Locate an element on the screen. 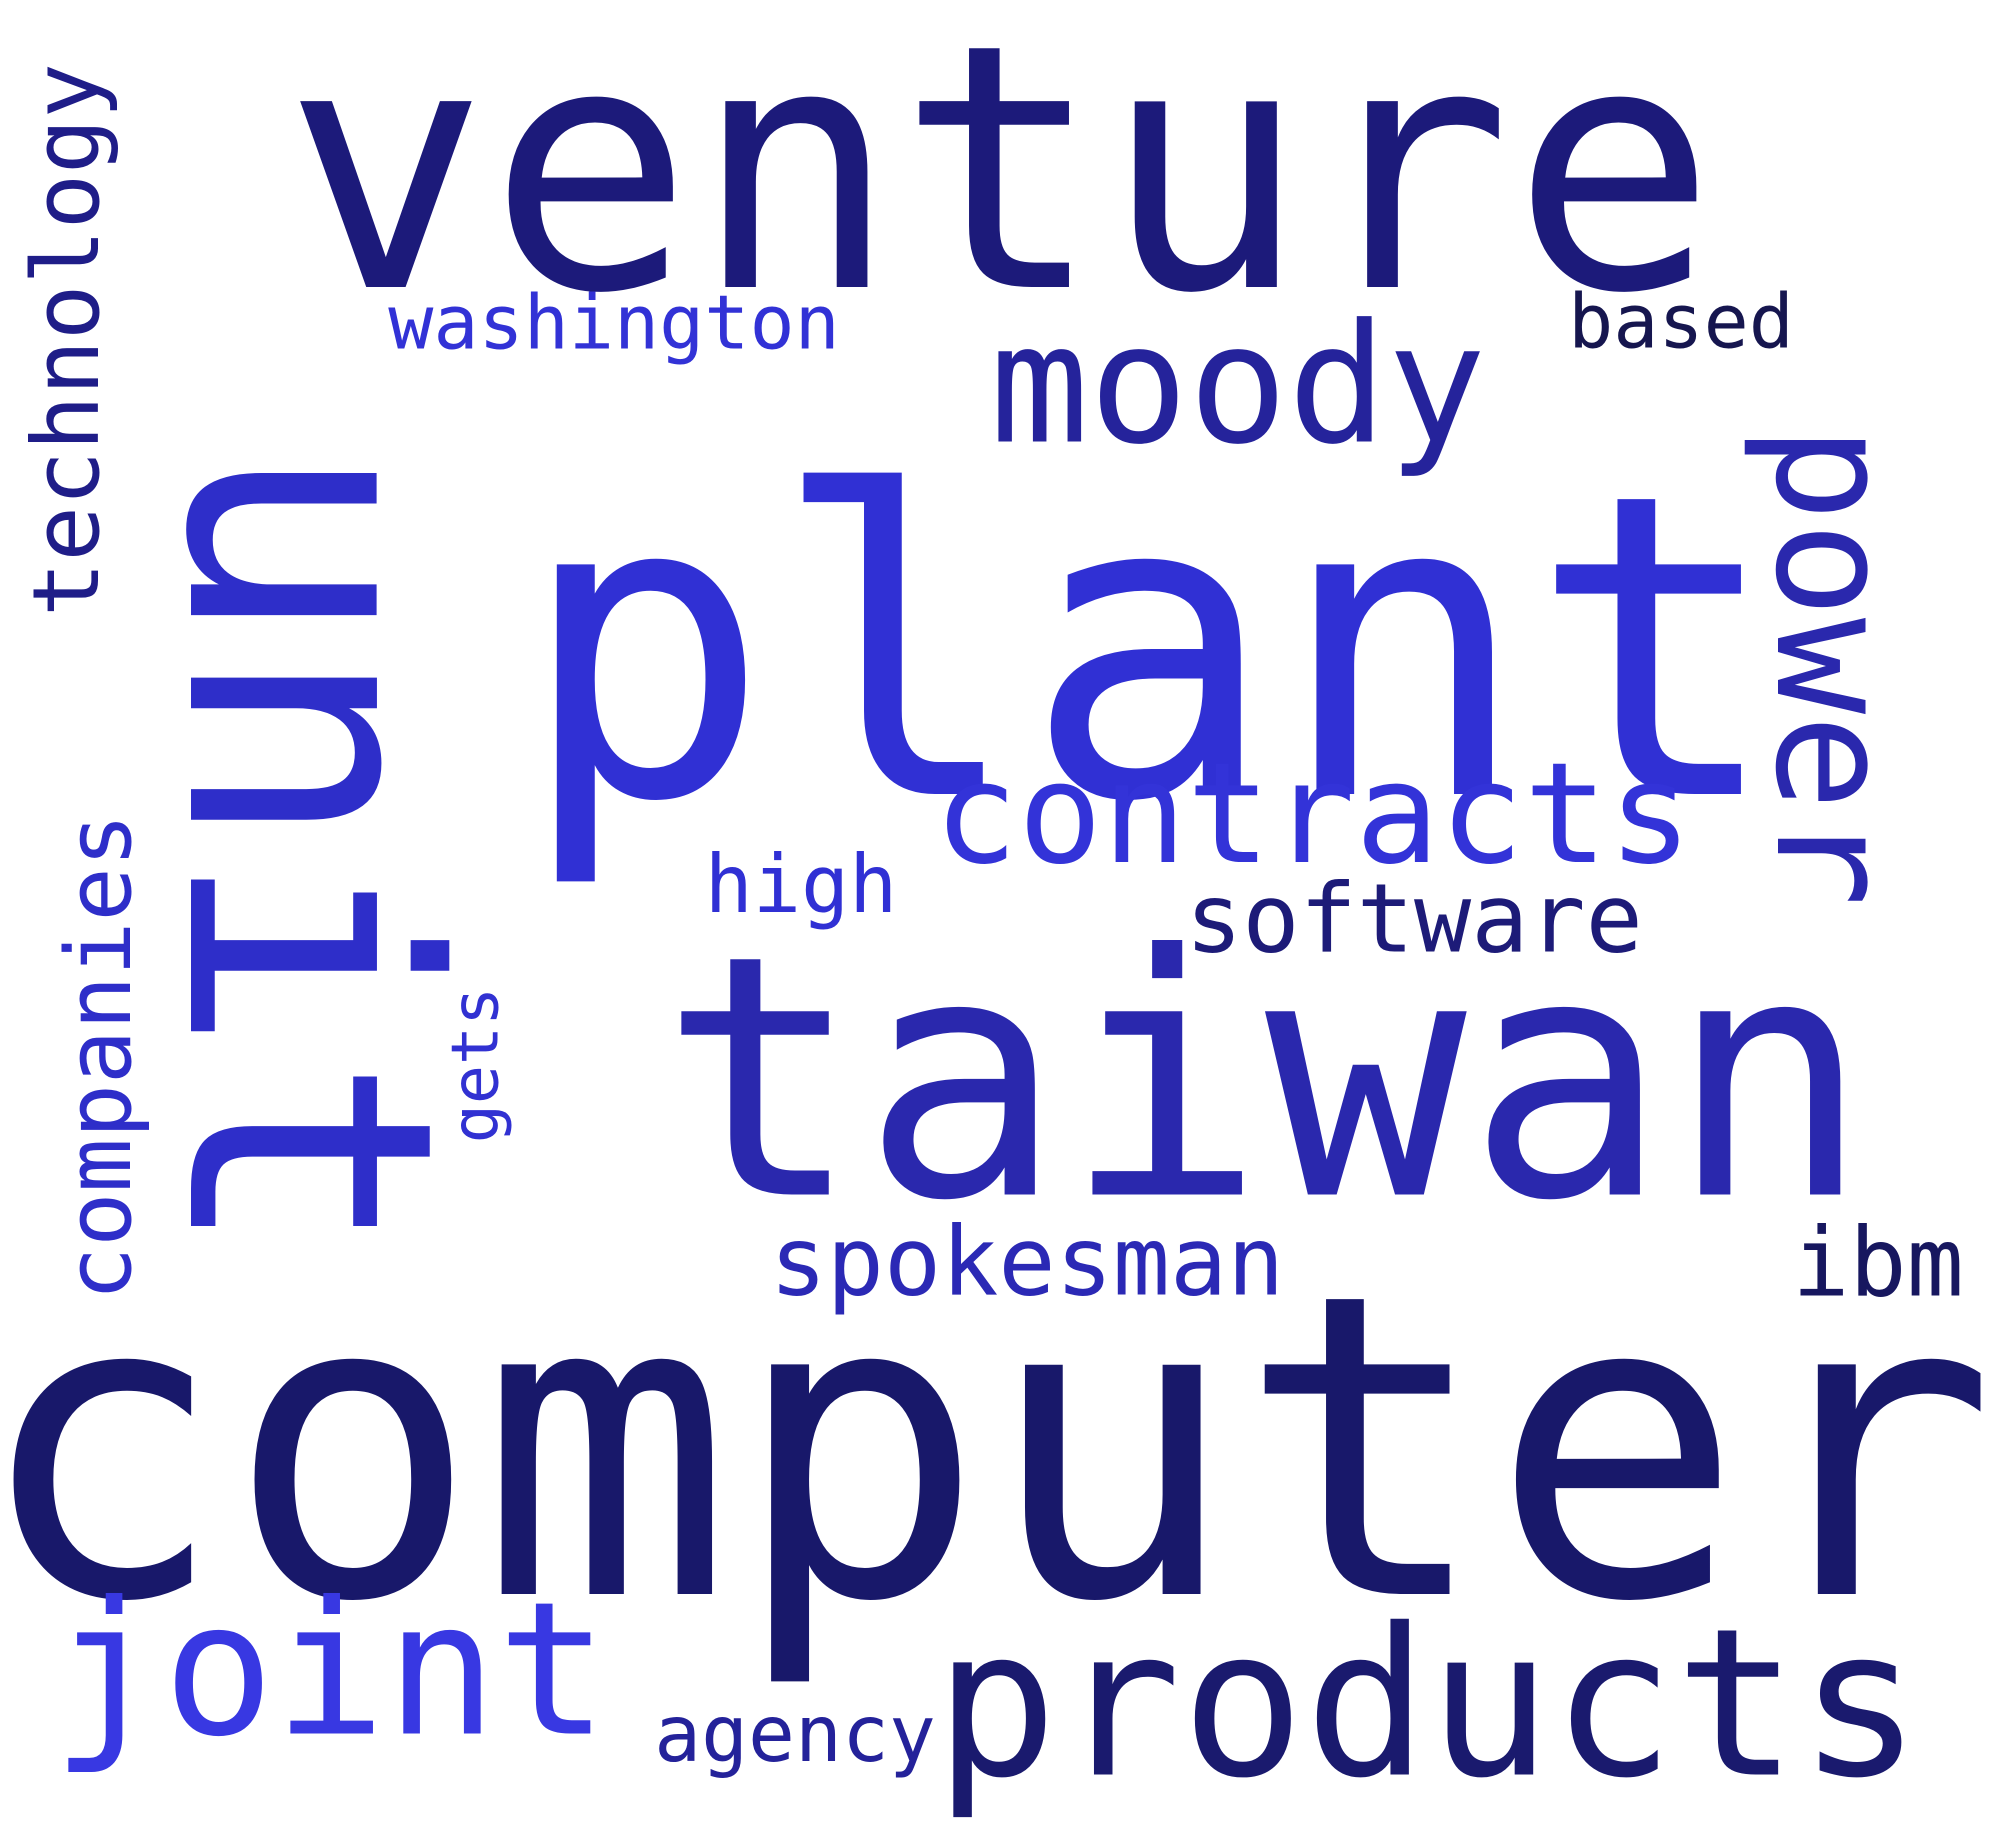  word-moody: moody is located at coordinates (1238, 384).